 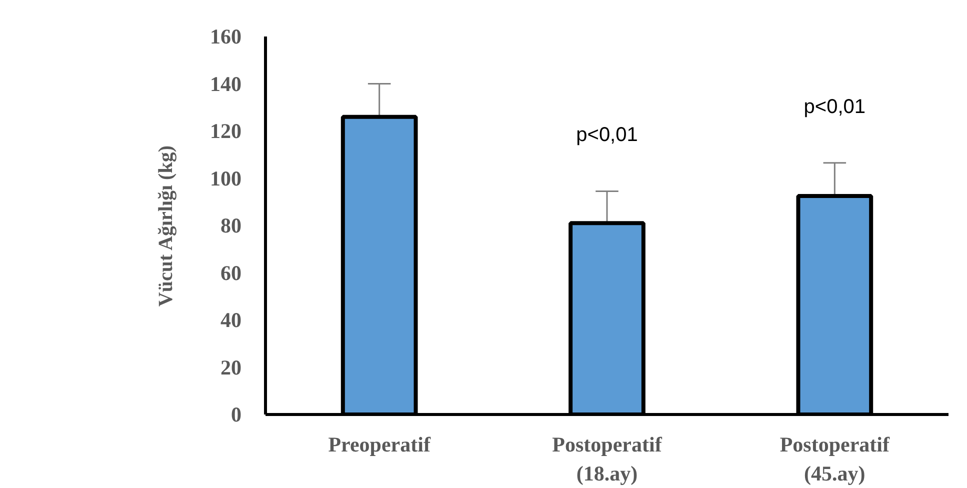 What do you see at coordinates (607, 459) in the screenshot?
I see `x-tick-label: Postoperatif (18.ay)` at bounding box center [607, 459].